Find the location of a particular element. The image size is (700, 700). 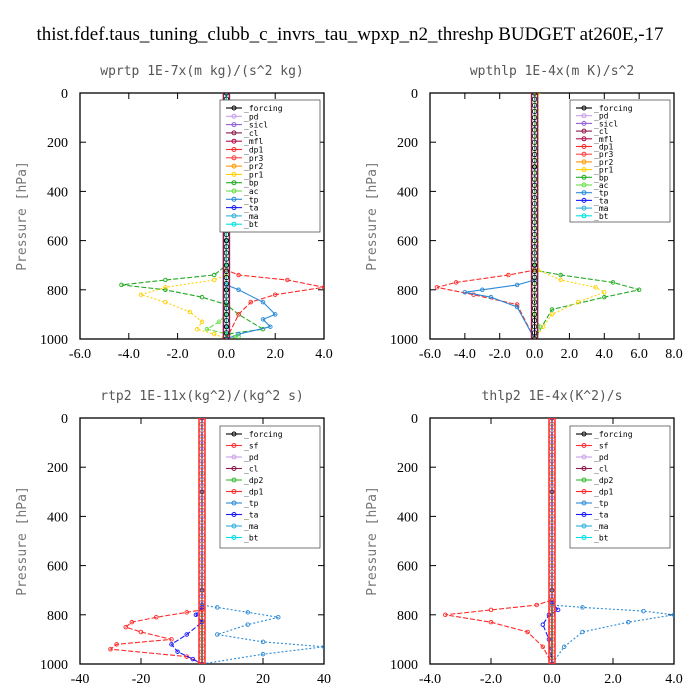

legend-entry: _tp is located at coordinates (251, 199).